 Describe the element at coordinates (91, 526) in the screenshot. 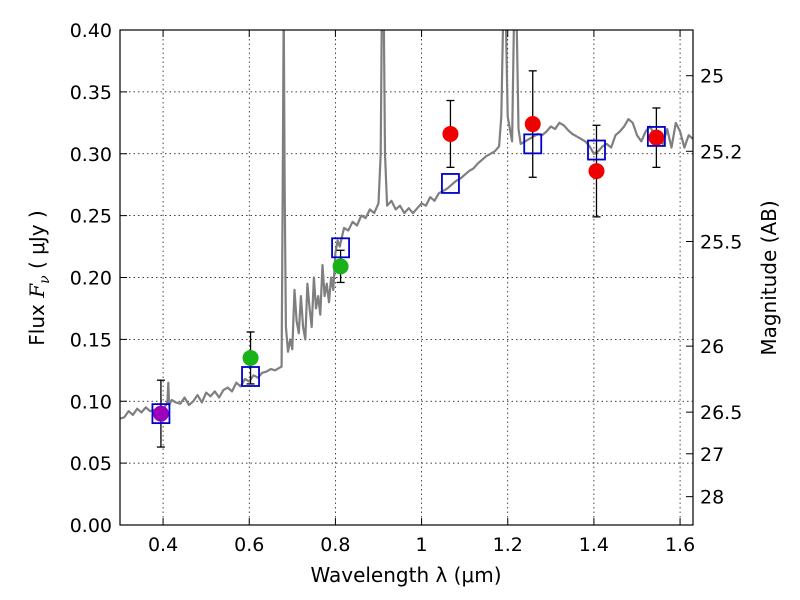

I see `y-tick-label: 0.00` at that location.